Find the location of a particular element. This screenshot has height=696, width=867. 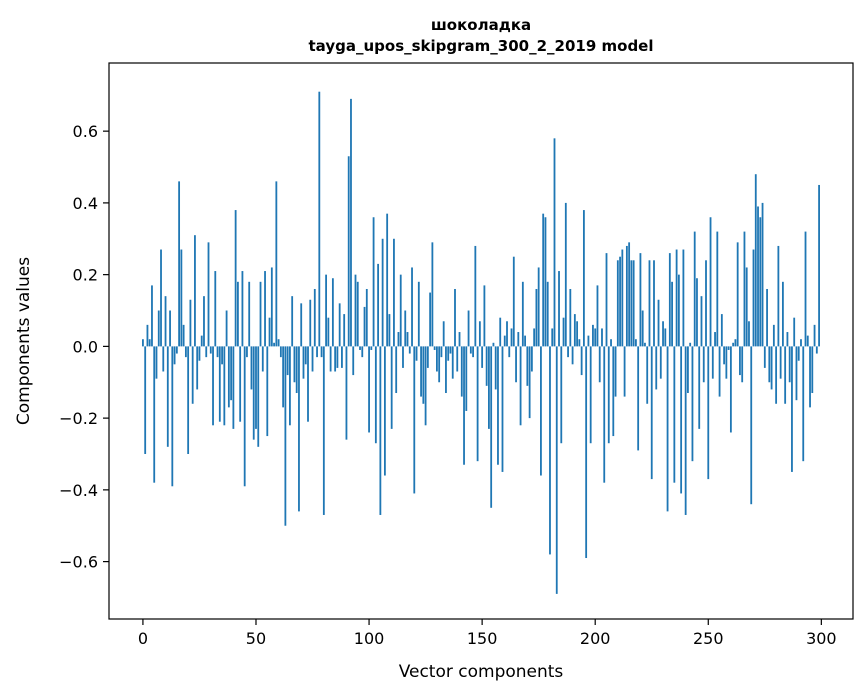

y-tick-label: −0.2 is located at coordinates (78, 418).